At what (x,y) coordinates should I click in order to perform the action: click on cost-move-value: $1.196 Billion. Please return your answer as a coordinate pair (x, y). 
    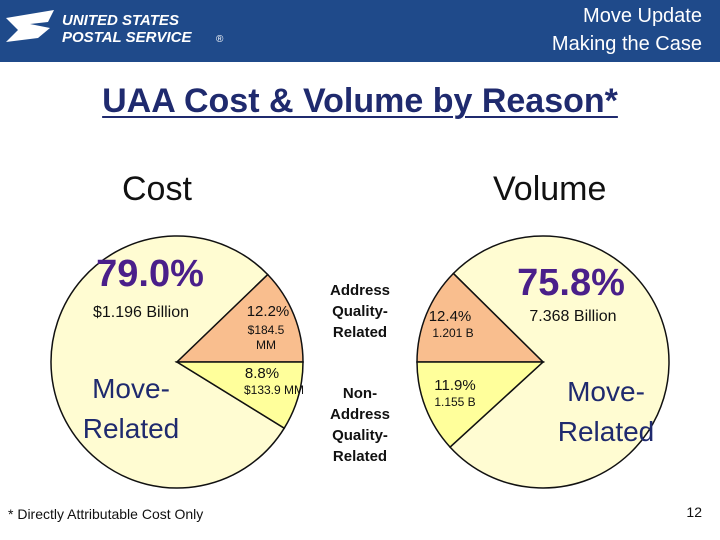
    Looking at the image, I should click on (141, 312).